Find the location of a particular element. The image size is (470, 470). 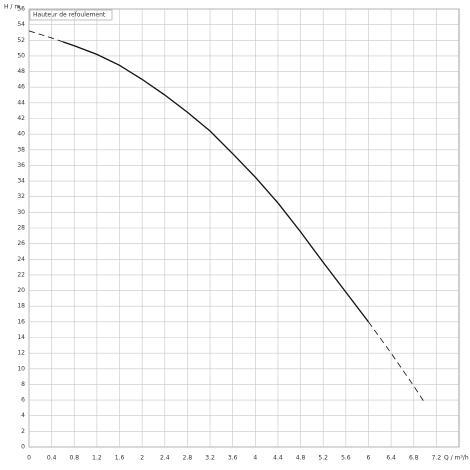

y-tick-label: 28 is located at coordinates (21, 228).